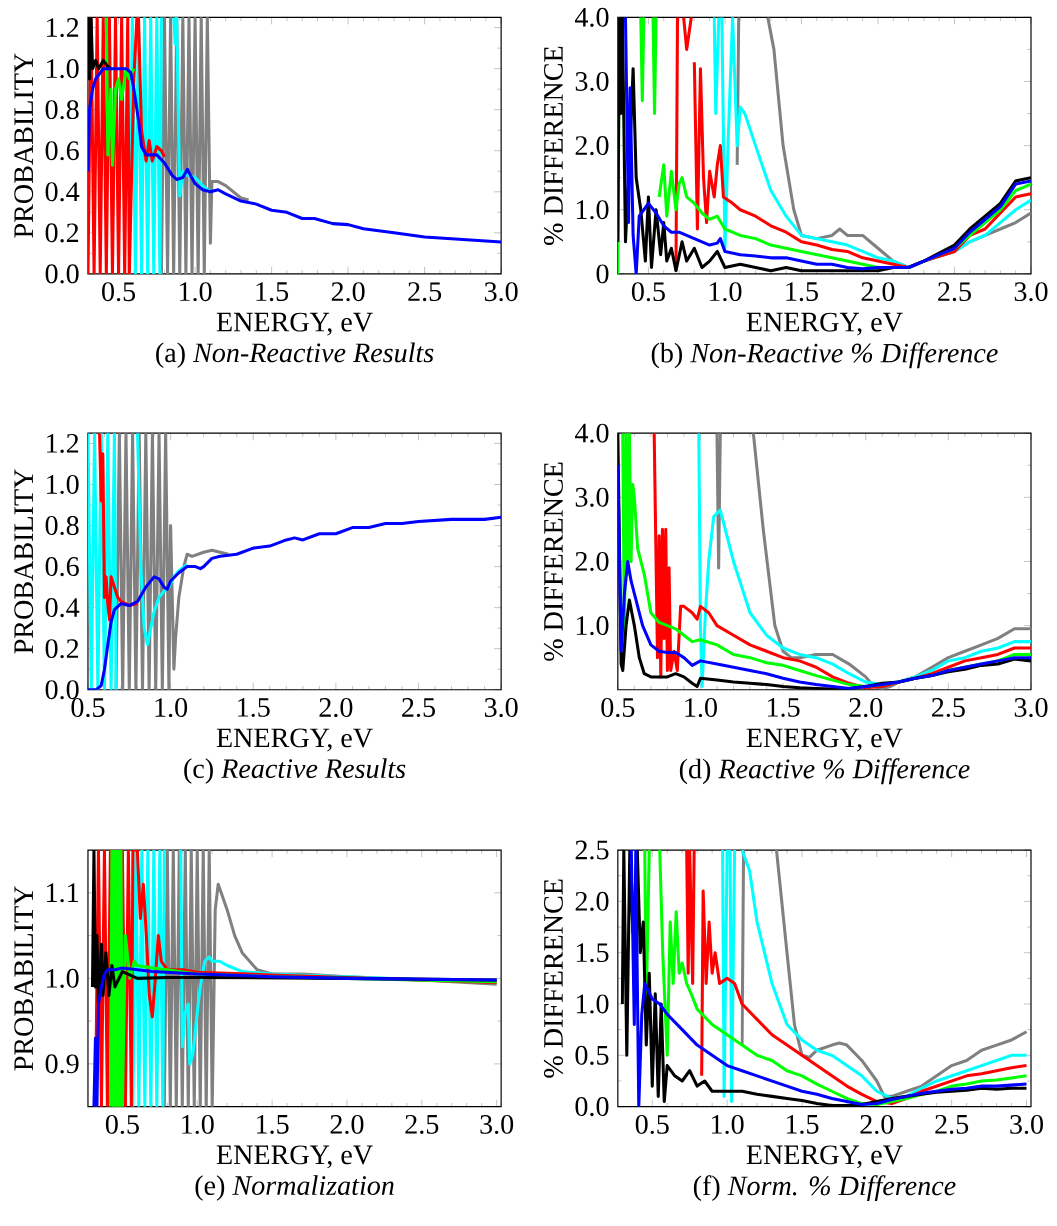 The width and height of the screenshot is (1057, 1226). Describe the element at coordinates (824, 355) in the screenshot. I see `text: (b) Non-Reactive % Difference` at that location.